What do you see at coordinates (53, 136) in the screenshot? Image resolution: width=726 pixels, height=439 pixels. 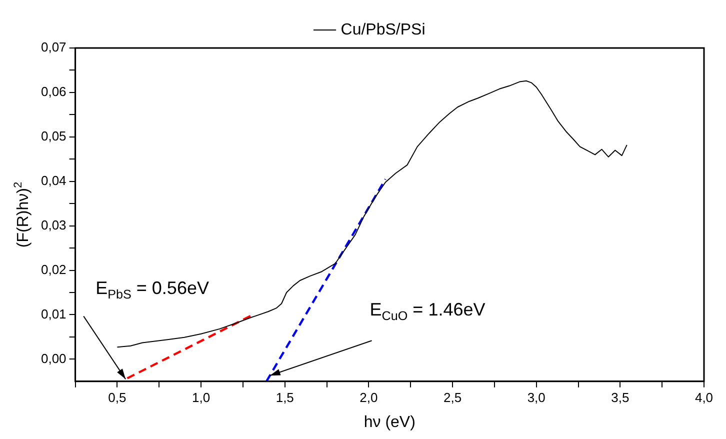 I see `y-tick-label: 0,05` at bounding box center [53, 136].